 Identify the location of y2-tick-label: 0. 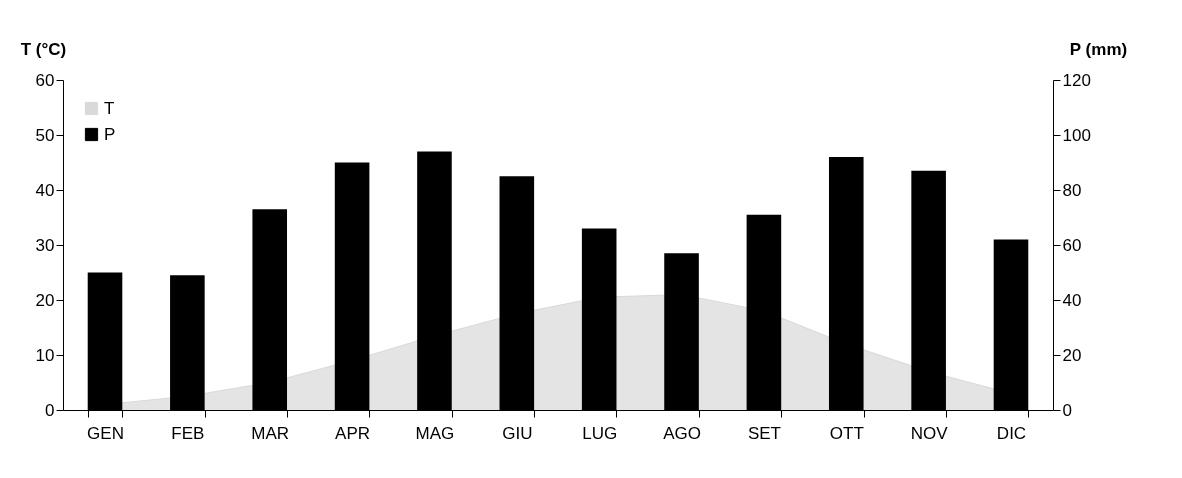
(1067, 410).